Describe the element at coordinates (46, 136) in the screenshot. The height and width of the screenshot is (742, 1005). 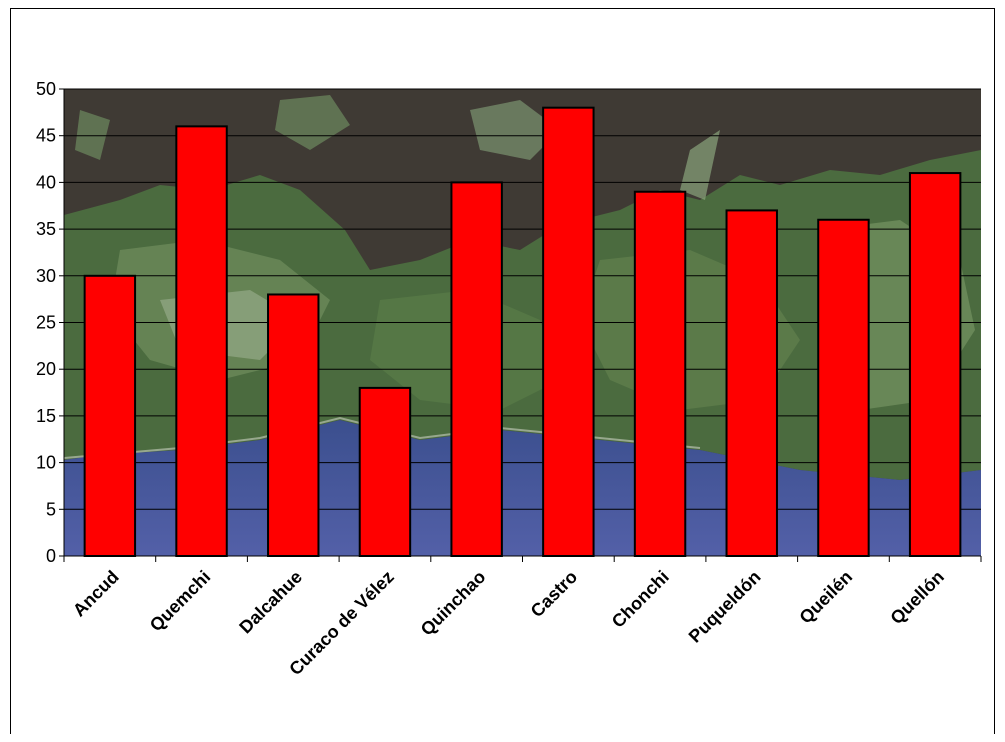
I see `y-tick-label: 45` at that location.